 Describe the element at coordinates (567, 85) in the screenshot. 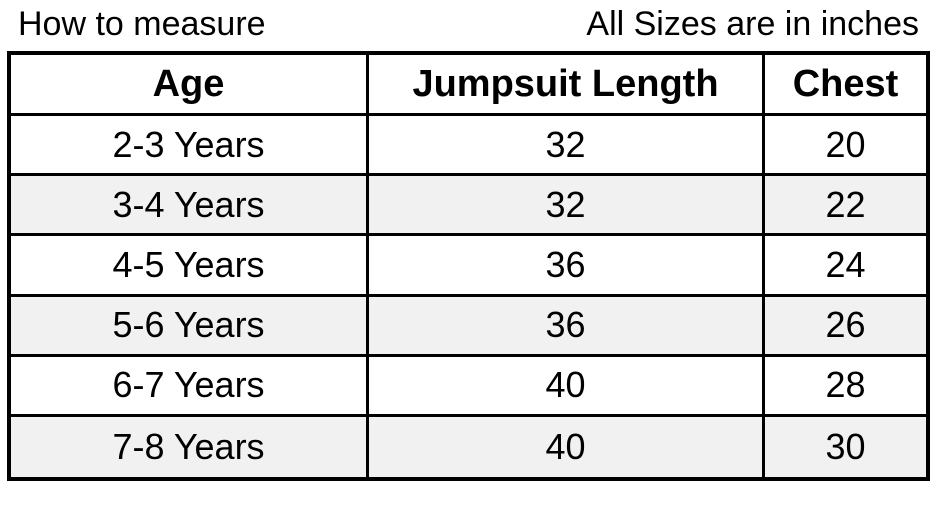

I see `header-jumpsuit-length: Jumpsuit Length` at that location.